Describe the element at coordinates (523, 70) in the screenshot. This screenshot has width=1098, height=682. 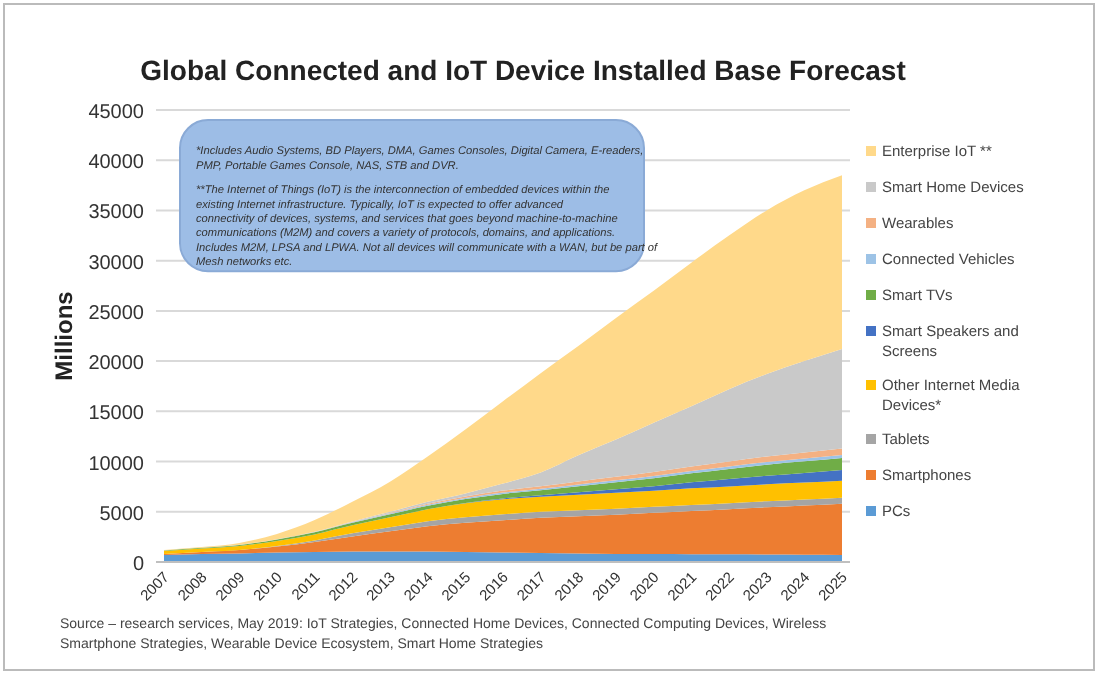
I see `chart-title: Global Connected and IoT Device Installed Base Forecast` at that location.